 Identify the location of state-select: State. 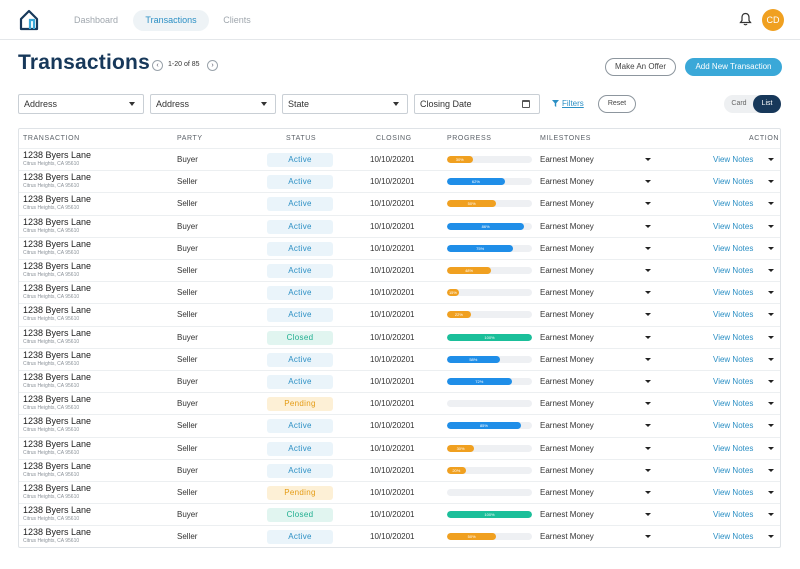
(345, 104).